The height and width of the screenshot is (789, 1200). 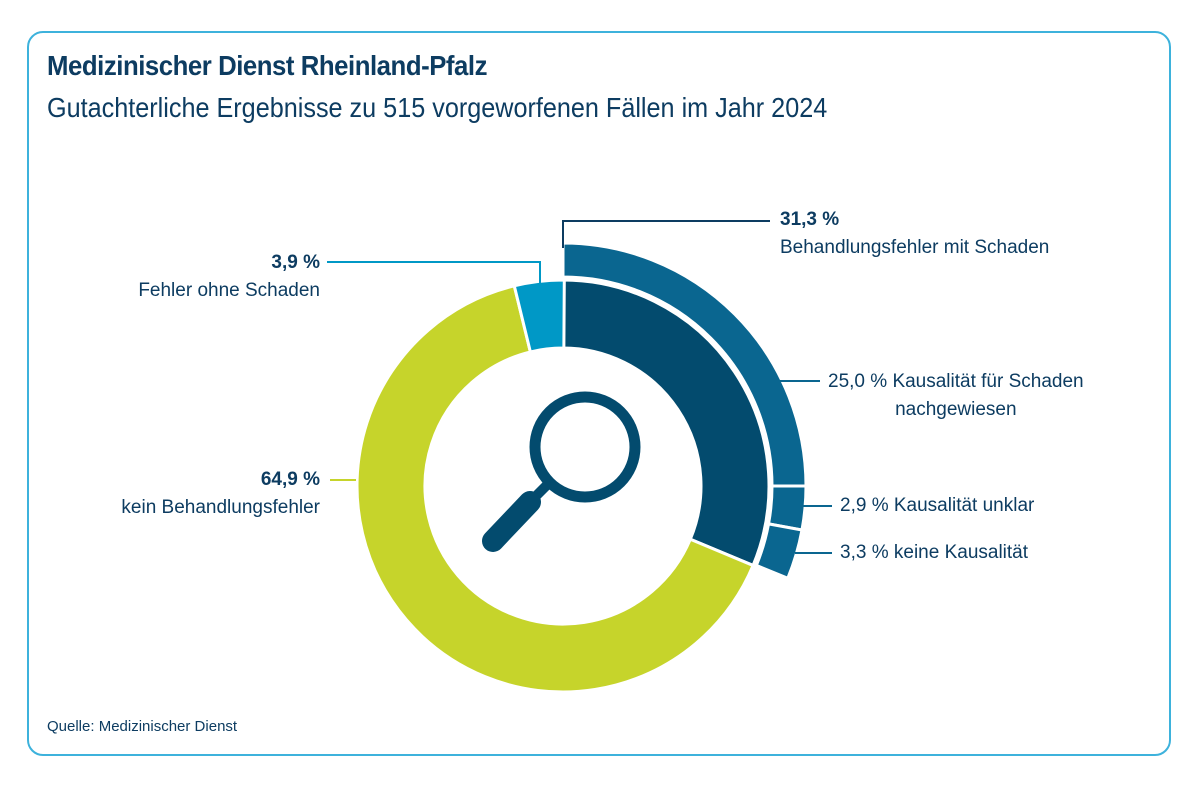 What do you see at coordinates (539, 316) in the screenshot?
I see `segment-ohne-schaden` at bounding box center [539, 316].